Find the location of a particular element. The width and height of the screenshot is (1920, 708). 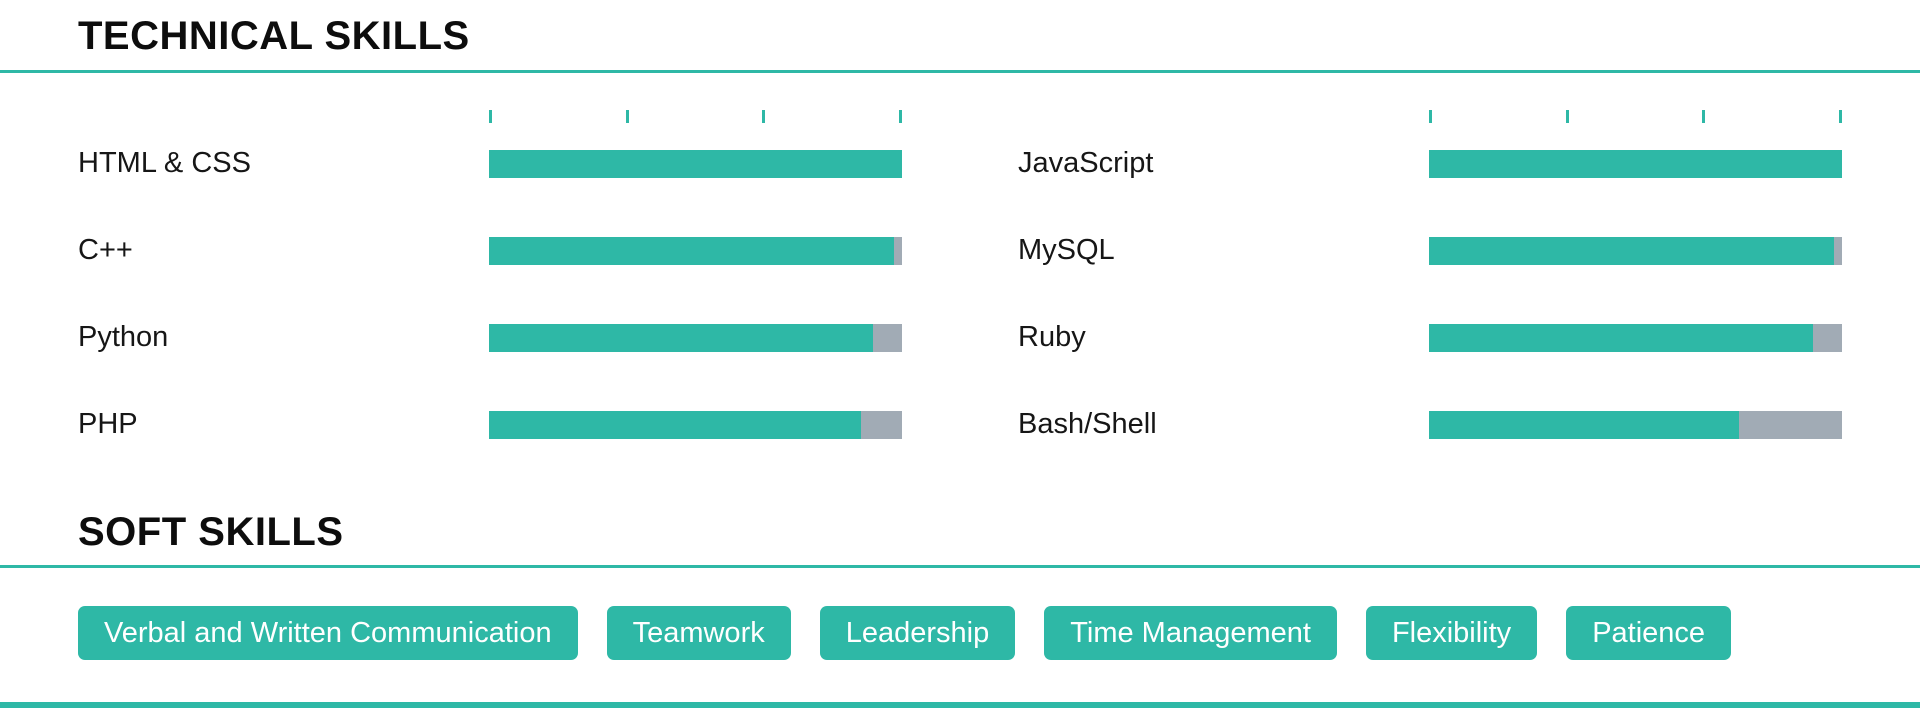

skill-tag: Flexibility is located at coordinates (1451, 633).